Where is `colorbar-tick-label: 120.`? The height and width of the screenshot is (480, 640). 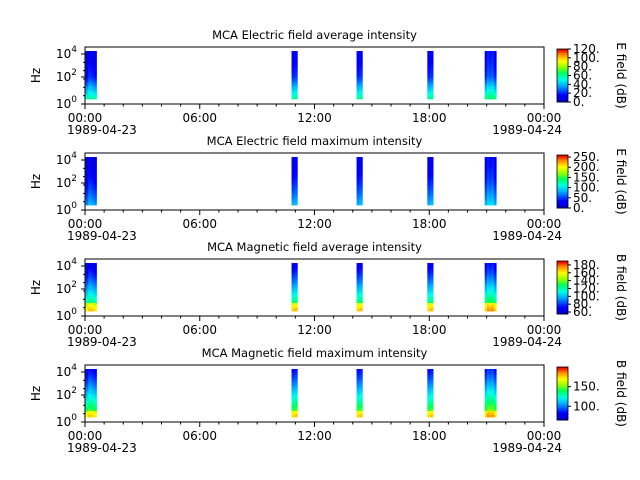 colorbar-tick-label: 120. is located at coordinates (586, 49).